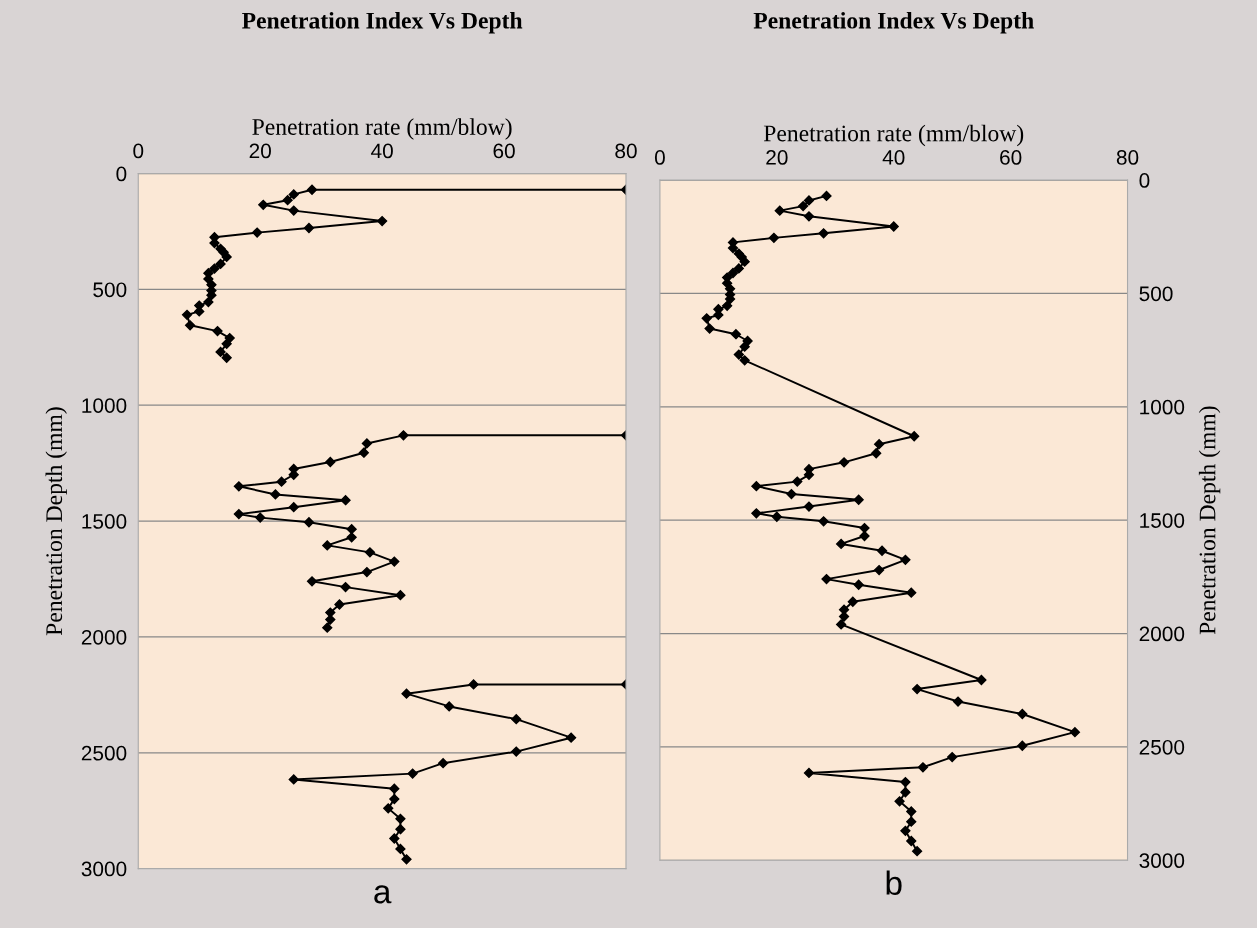 This screenshot has width=1257, height=928. Describe the element at coordinates (1156, 294) in the screenshot. I see `y2-tick-label: 500` at that location.